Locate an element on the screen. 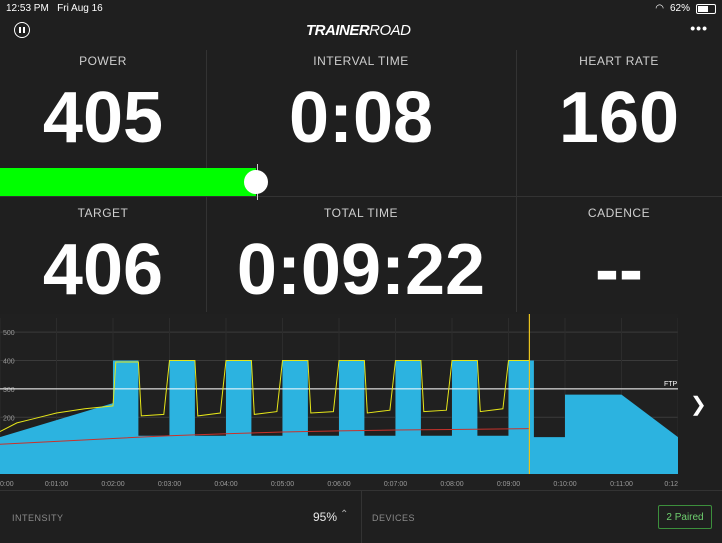 The image size is (722, 543). chevron-right-icon: ❯ is located at coordinates (698, 405).